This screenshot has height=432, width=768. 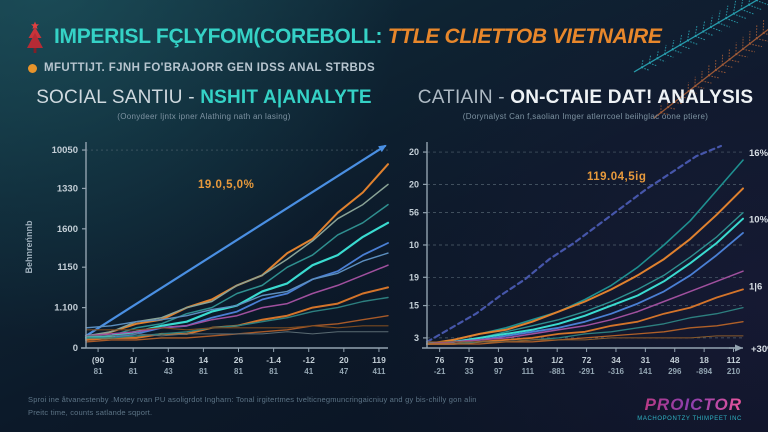 I want to click on fern-decoration, so click(x=700, y=59).